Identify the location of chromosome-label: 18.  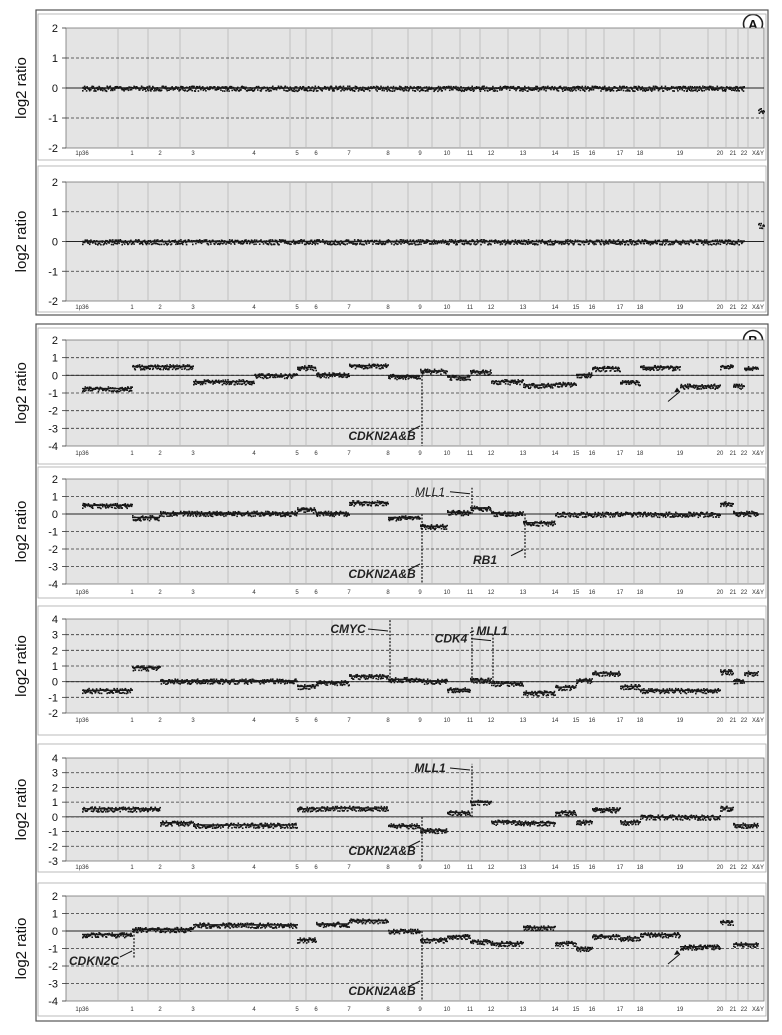
(640, 308).